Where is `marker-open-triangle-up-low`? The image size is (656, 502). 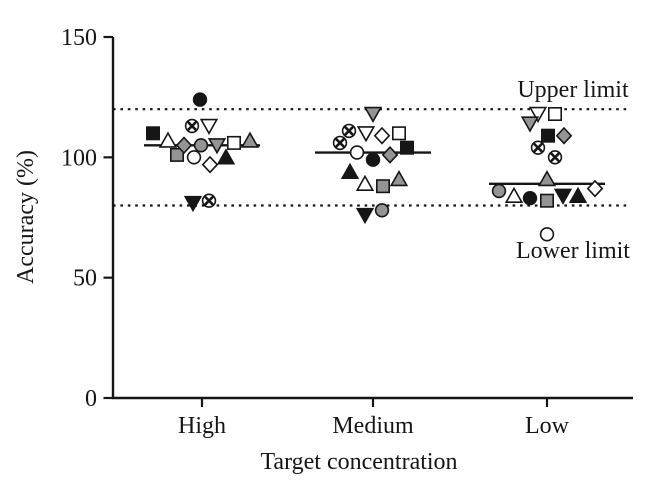 marker-open-triangle-up-low is located at coordinates (514, 195).